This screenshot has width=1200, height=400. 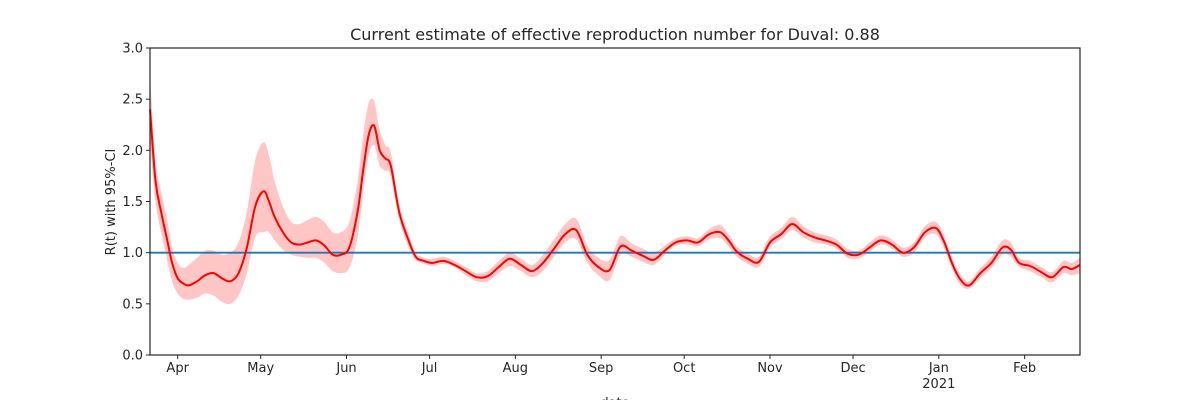 I want to click on x-tick-label: Jan, so click(x=938, y=368).